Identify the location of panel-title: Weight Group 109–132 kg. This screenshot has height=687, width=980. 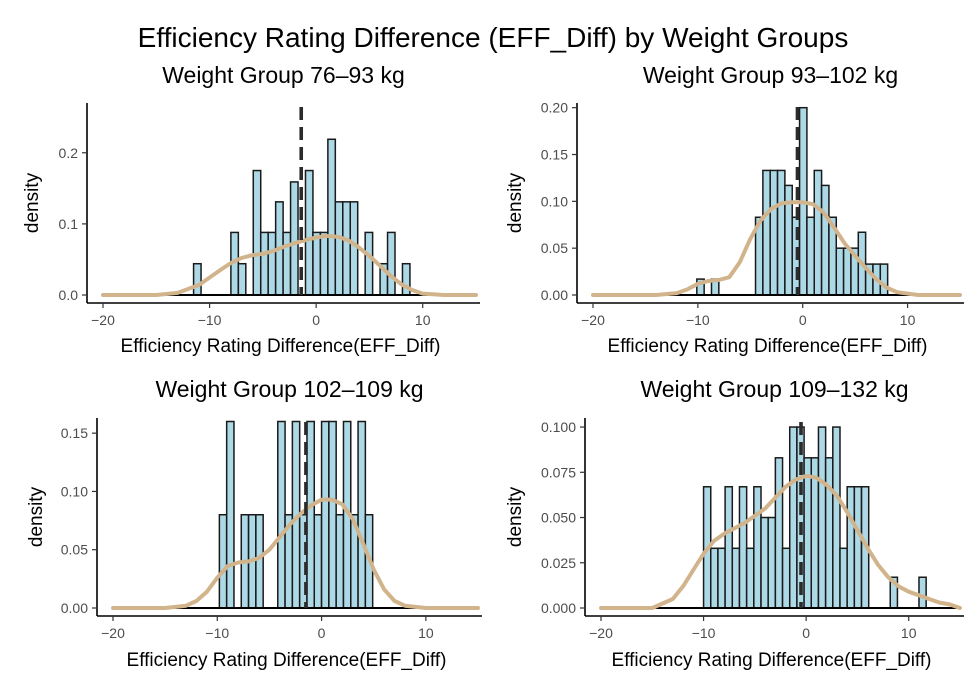
(774, 389).